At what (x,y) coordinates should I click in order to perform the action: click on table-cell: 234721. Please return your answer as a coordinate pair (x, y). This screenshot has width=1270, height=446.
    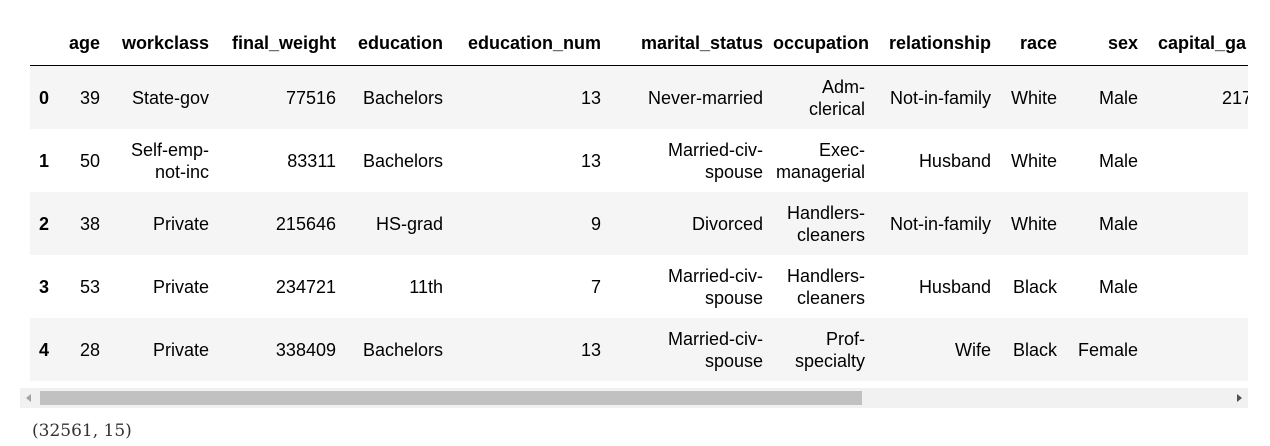
    Looking at the image, I should click on (305, 286).